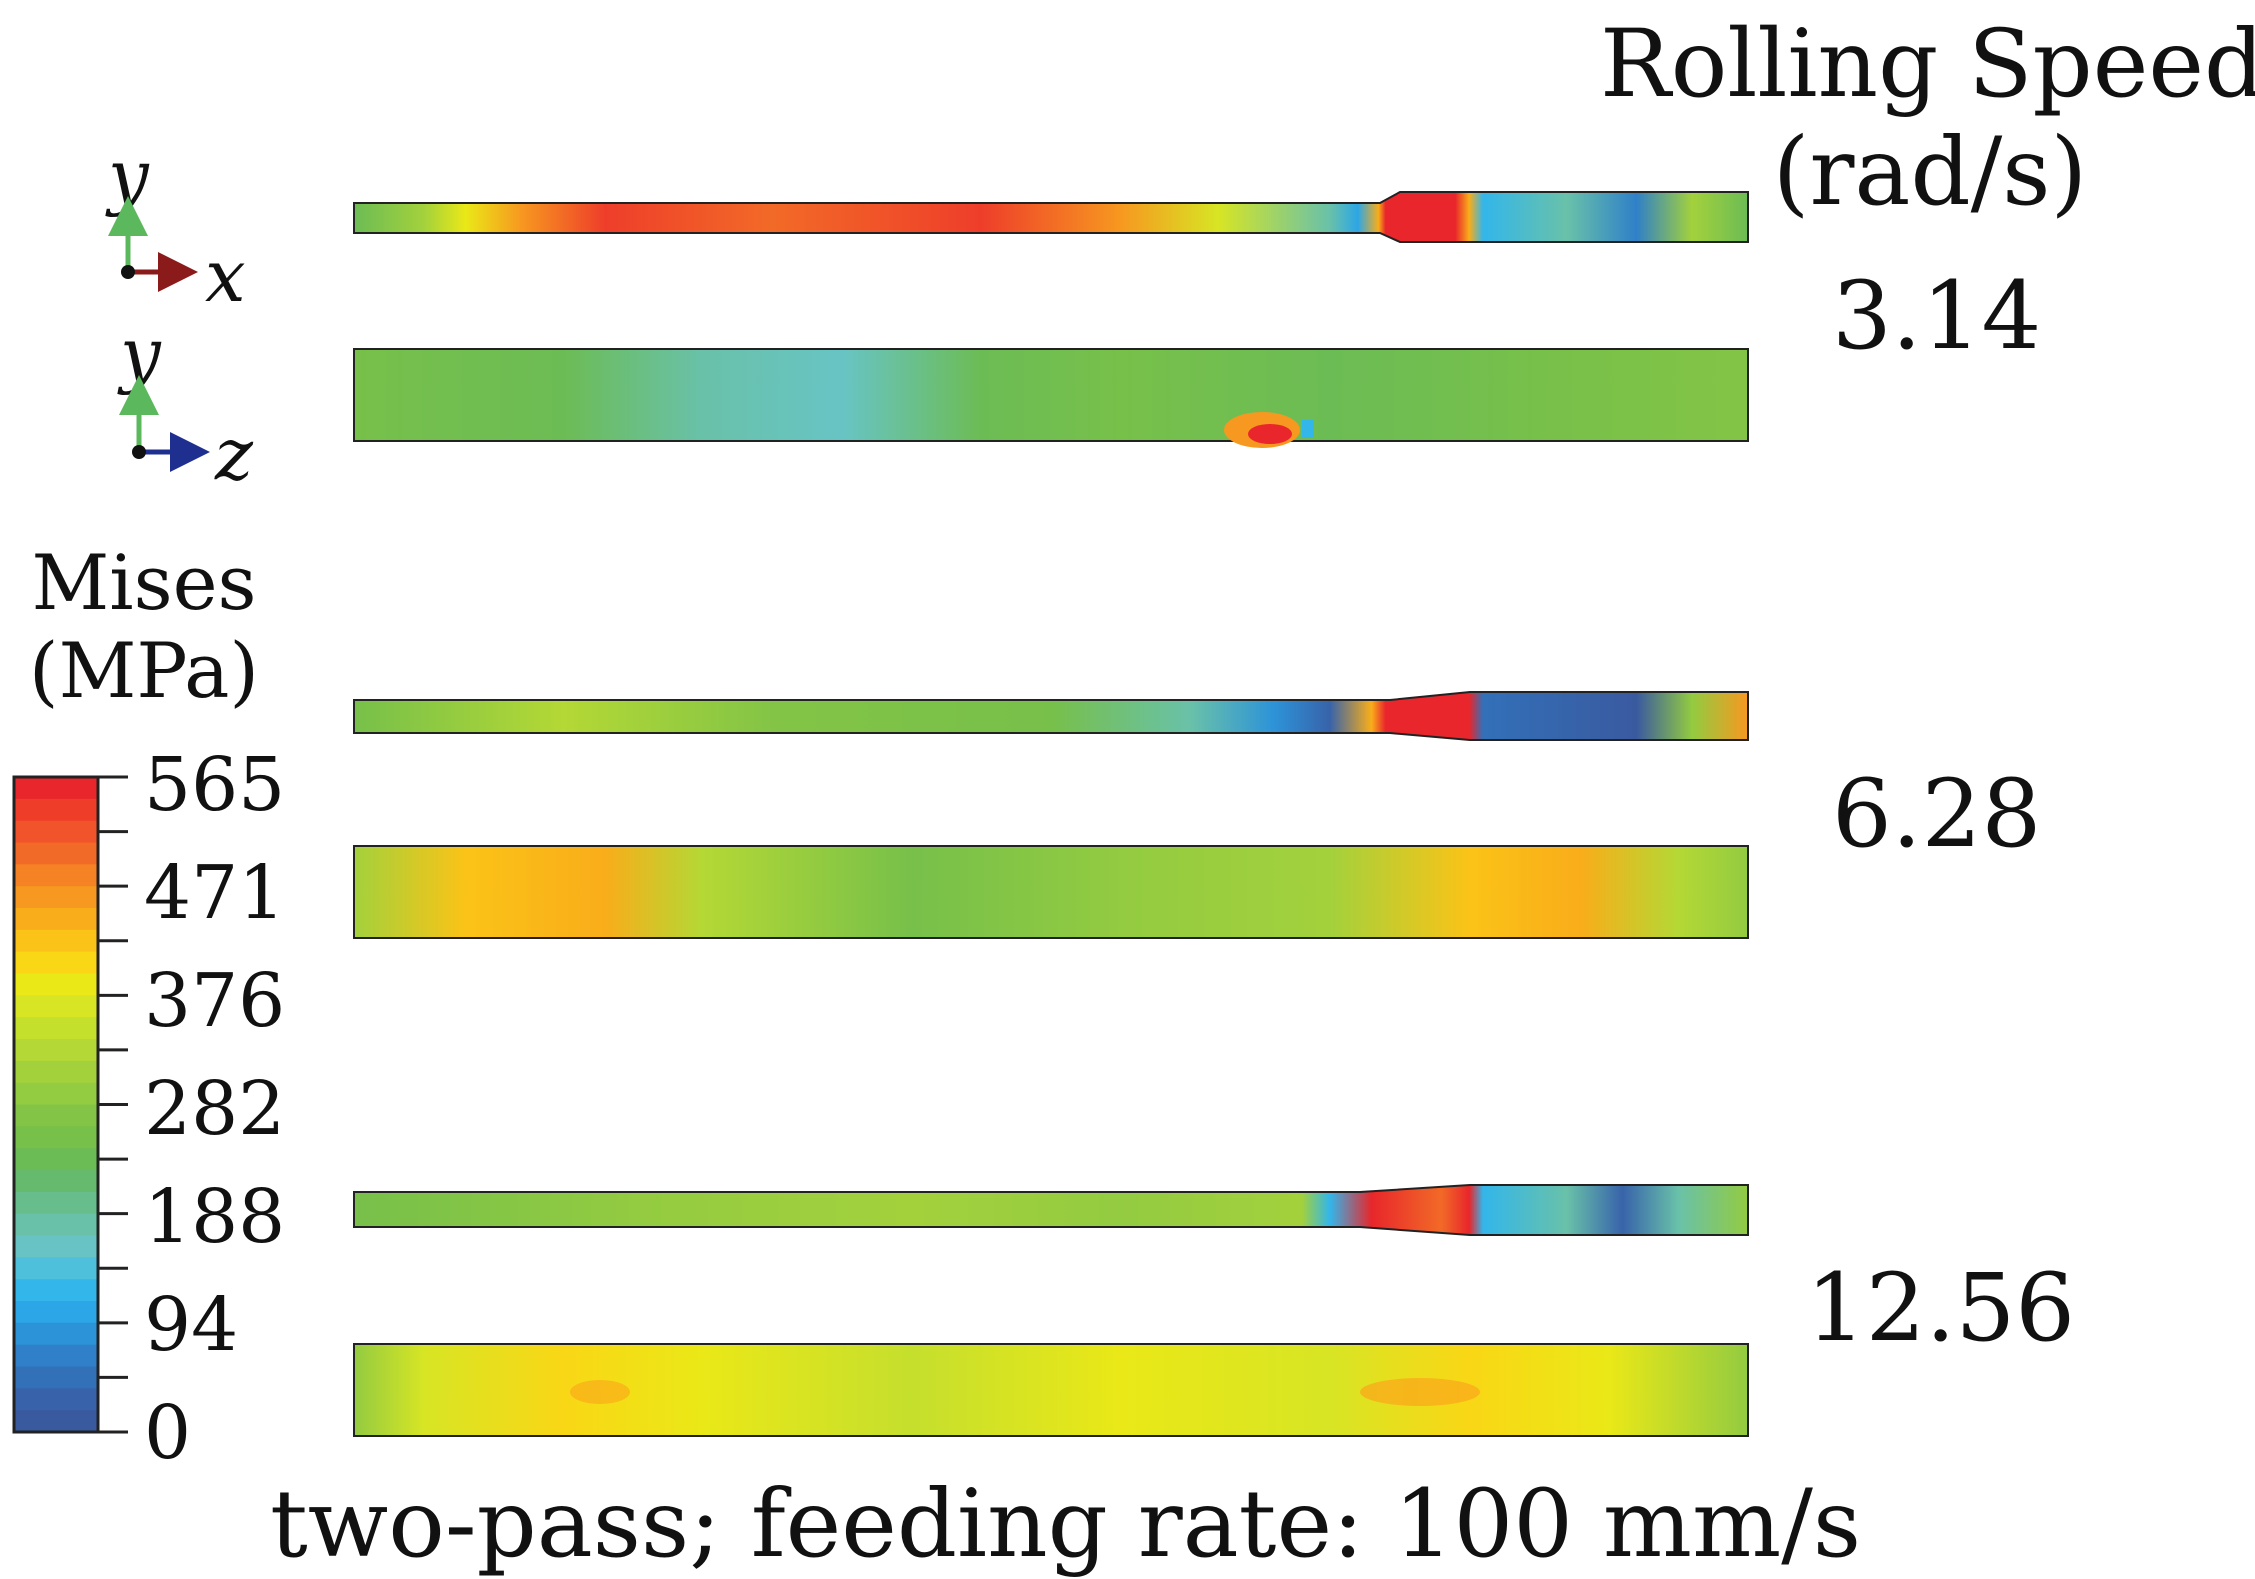  Describe the element at coordinates (215, 1109) in the screenshot. I see `legend-tick-282: 282` at that location.